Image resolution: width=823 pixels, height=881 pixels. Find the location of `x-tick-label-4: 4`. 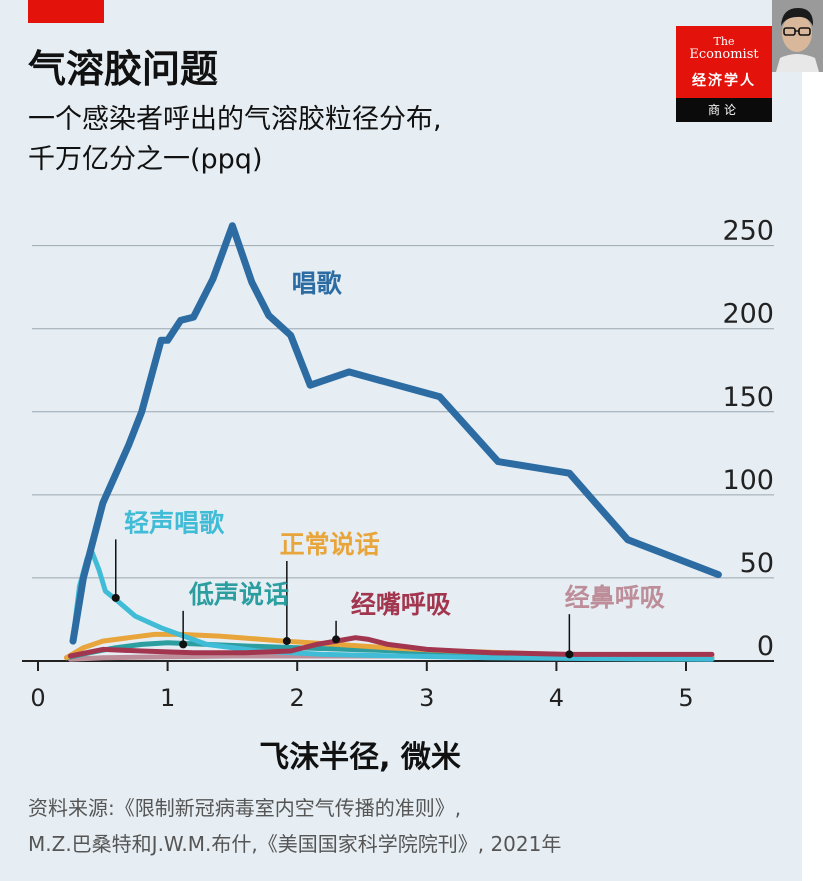

x-tick-label-4: 4 is located at coordinates (556, 698).